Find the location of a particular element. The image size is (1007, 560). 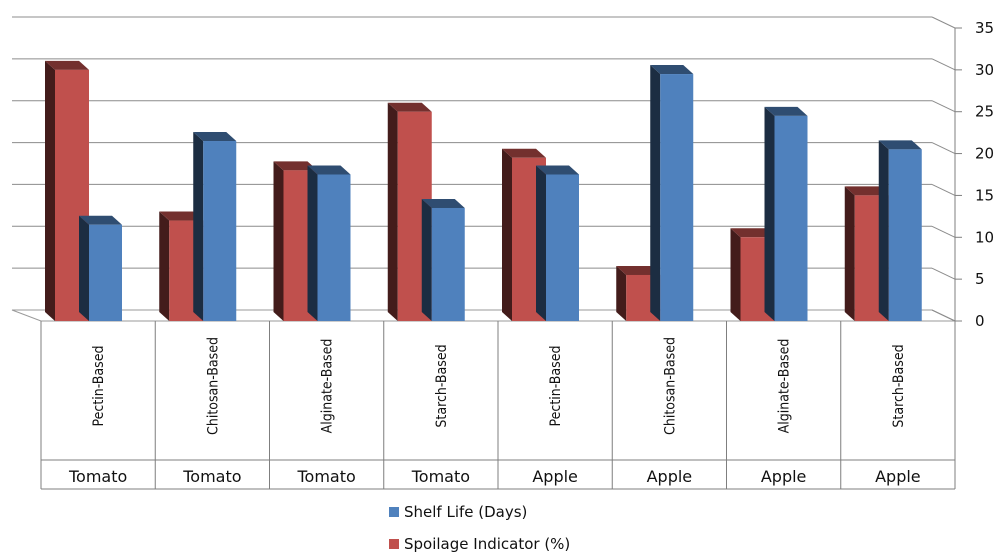

y-tick-label: 25 is located at coordinates (984, 112).